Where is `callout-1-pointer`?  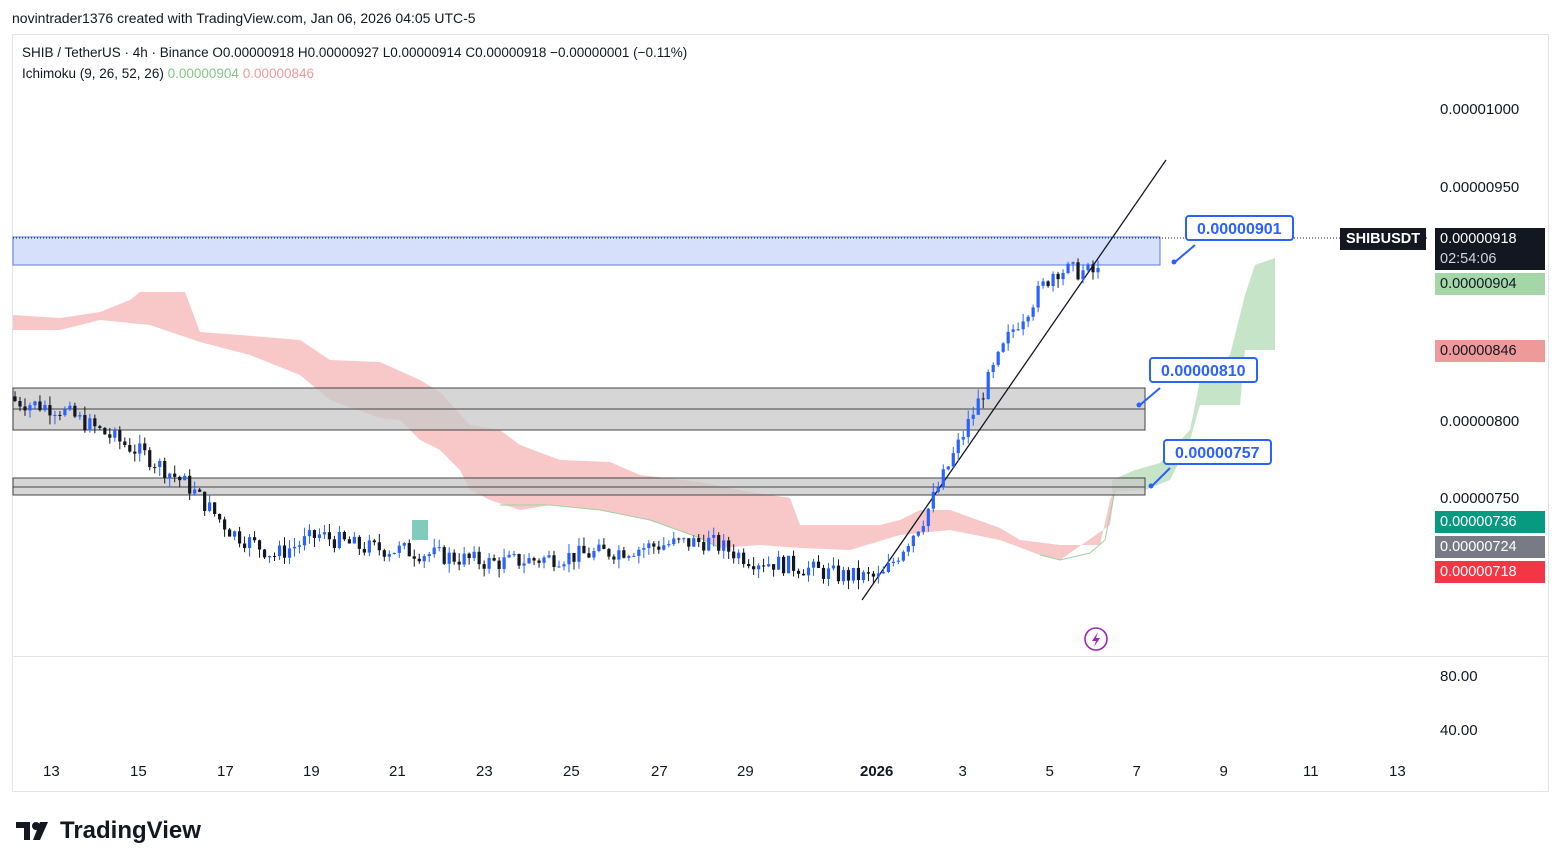
callout-1-pointer is located at coordinates (1185, 253).